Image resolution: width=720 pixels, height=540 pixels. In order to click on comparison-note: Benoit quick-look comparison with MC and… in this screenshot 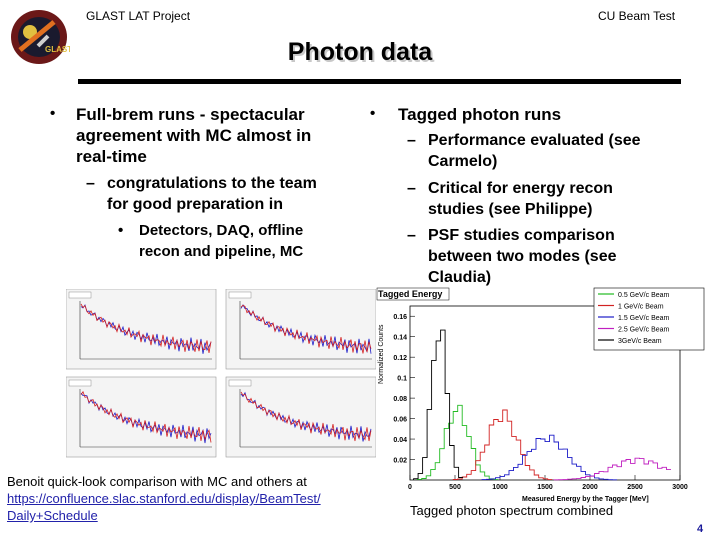, I will do `click(164, 498)`.